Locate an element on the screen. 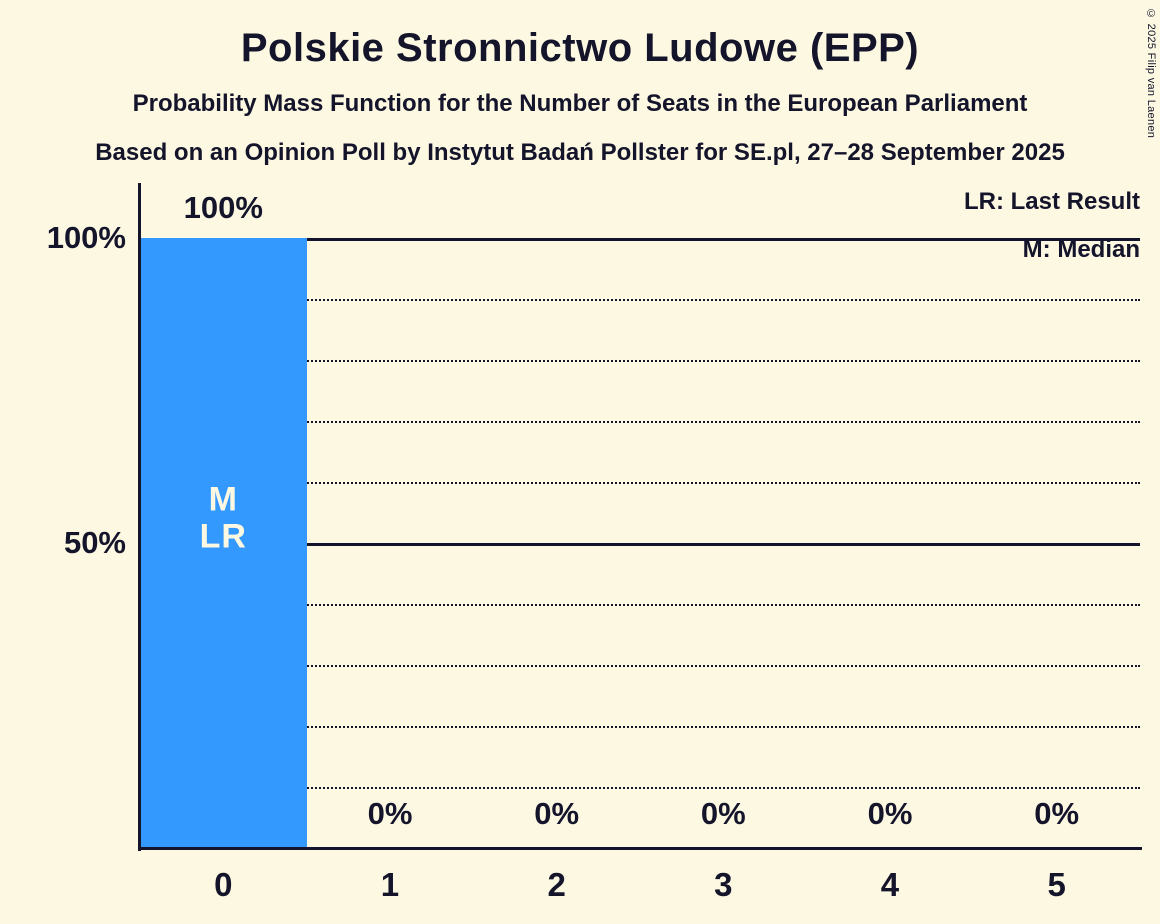  gridline-70pct is located at coordinates (640, 422).